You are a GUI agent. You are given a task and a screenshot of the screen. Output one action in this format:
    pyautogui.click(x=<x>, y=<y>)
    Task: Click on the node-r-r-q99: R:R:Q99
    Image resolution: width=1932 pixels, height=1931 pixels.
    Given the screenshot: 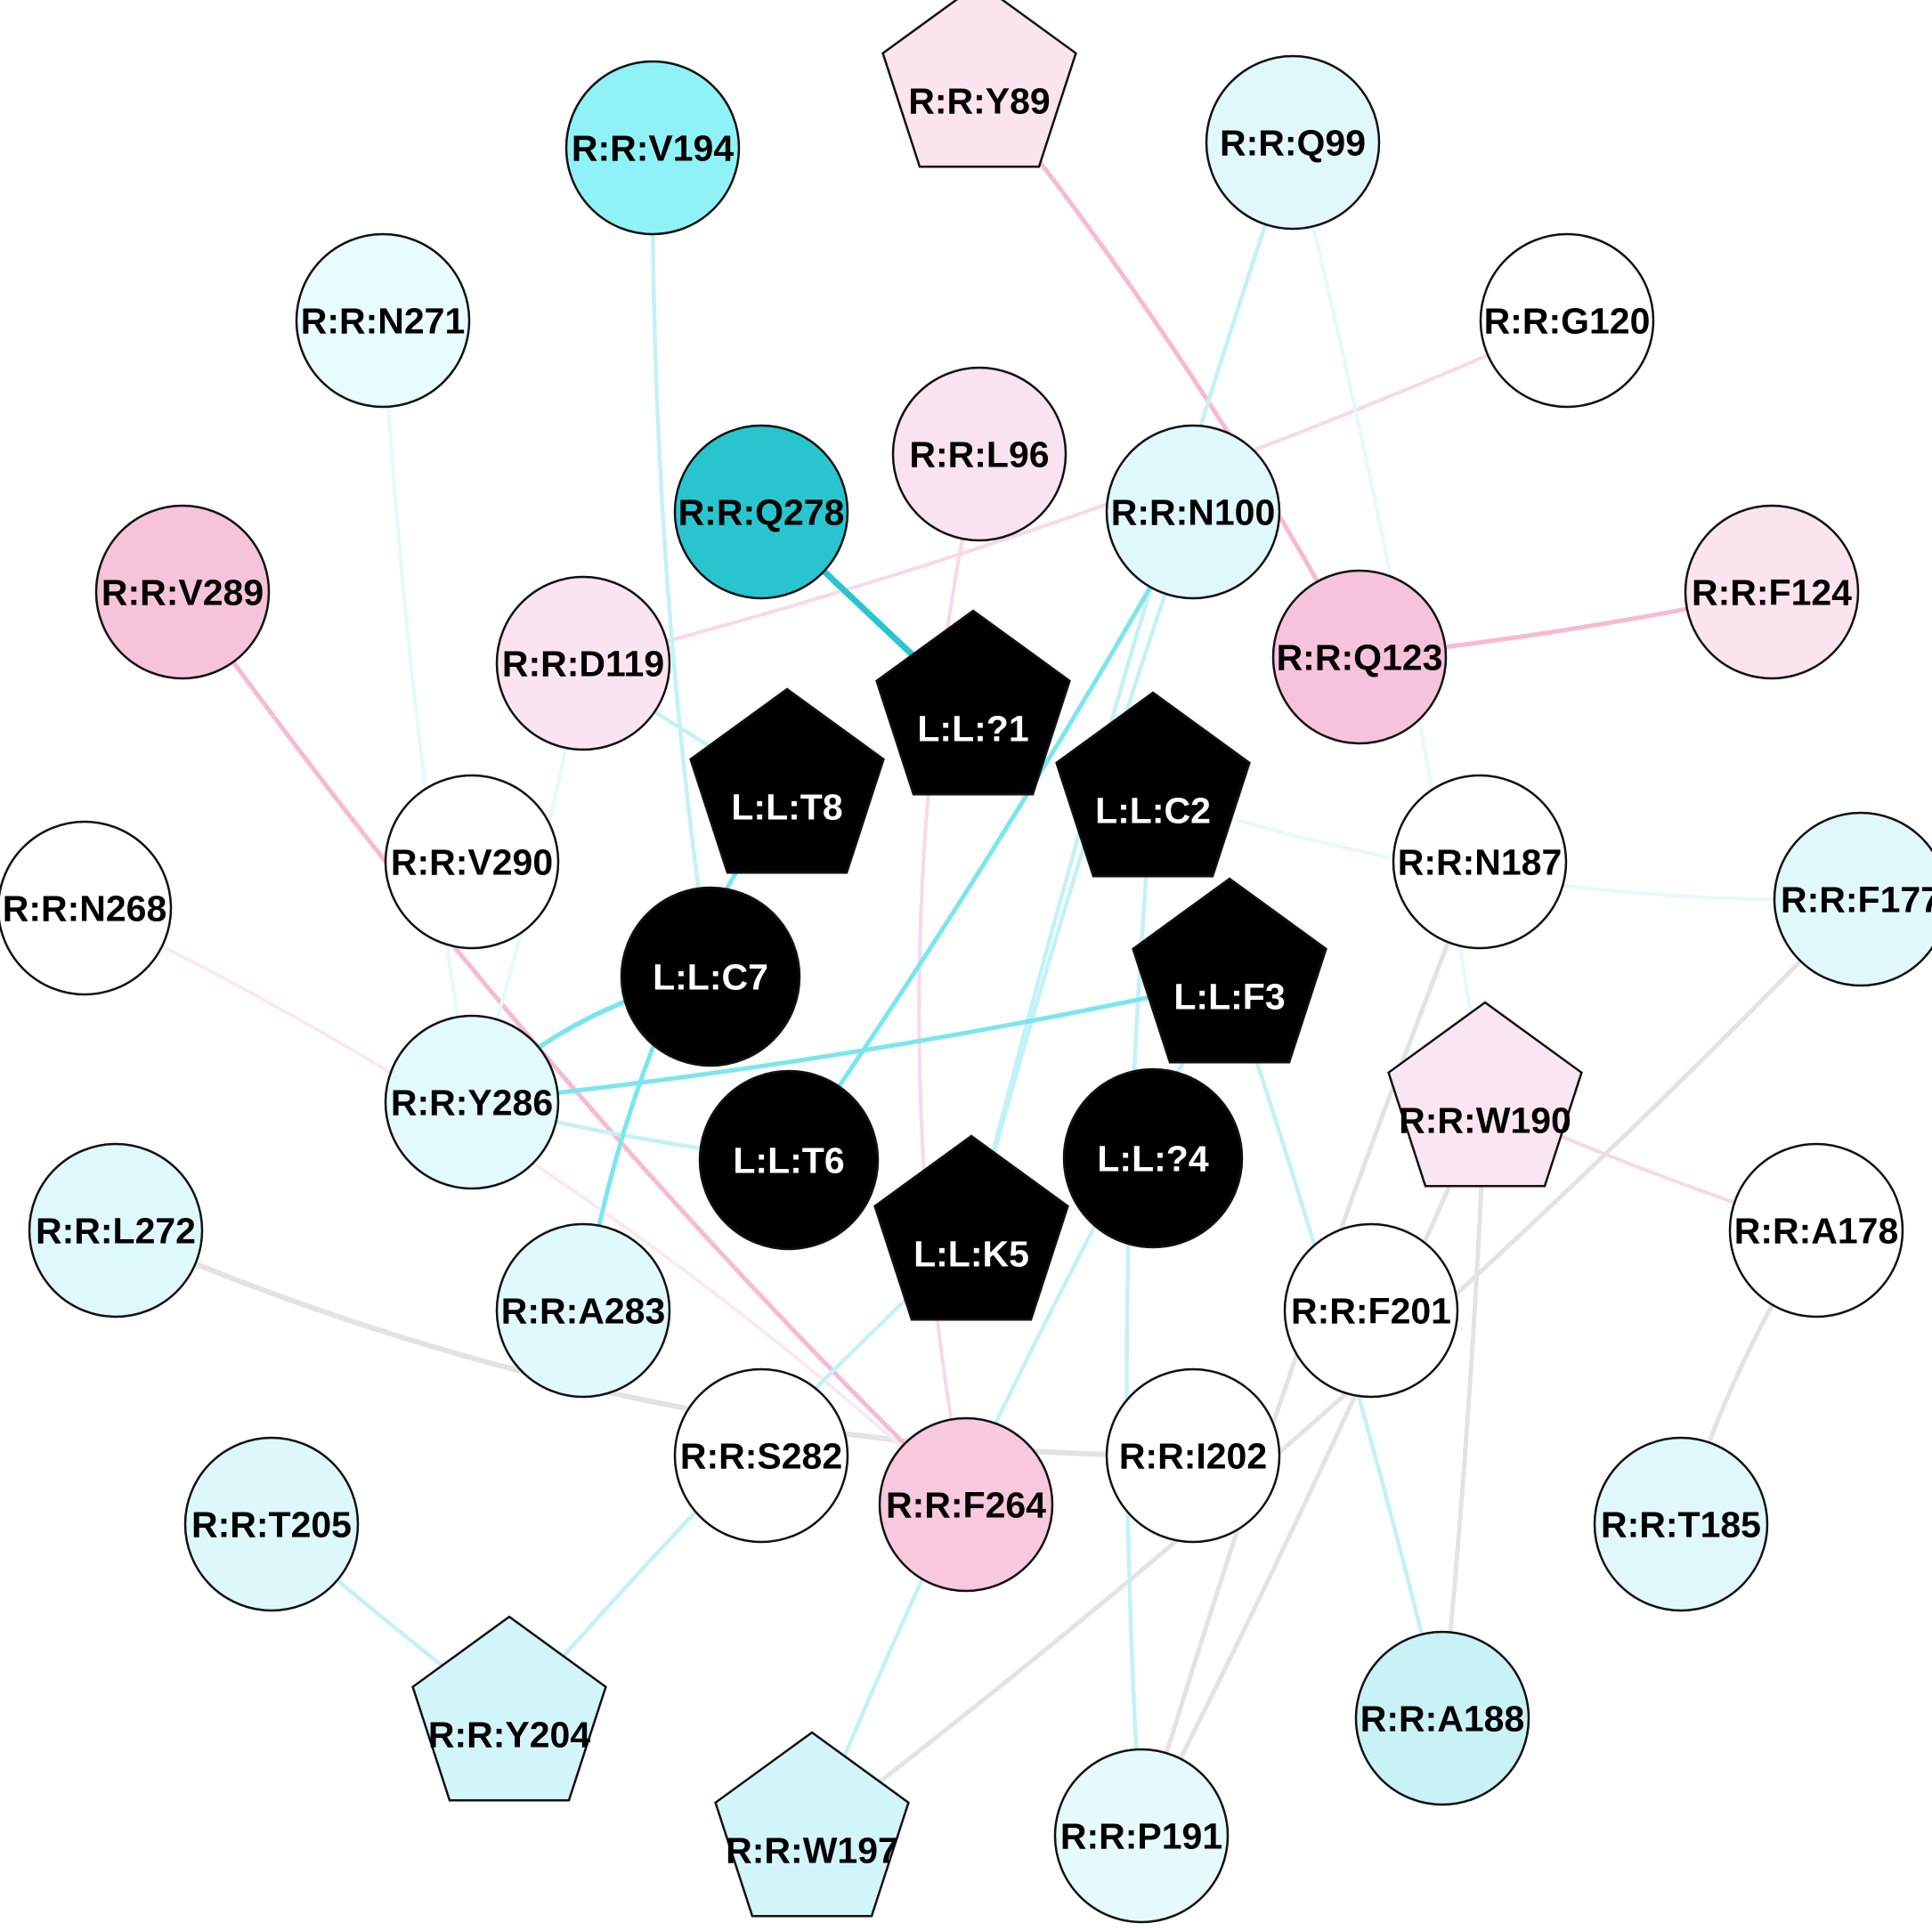 What is the action you would take?
    pyautogui.click(x=1293, y=142)
    